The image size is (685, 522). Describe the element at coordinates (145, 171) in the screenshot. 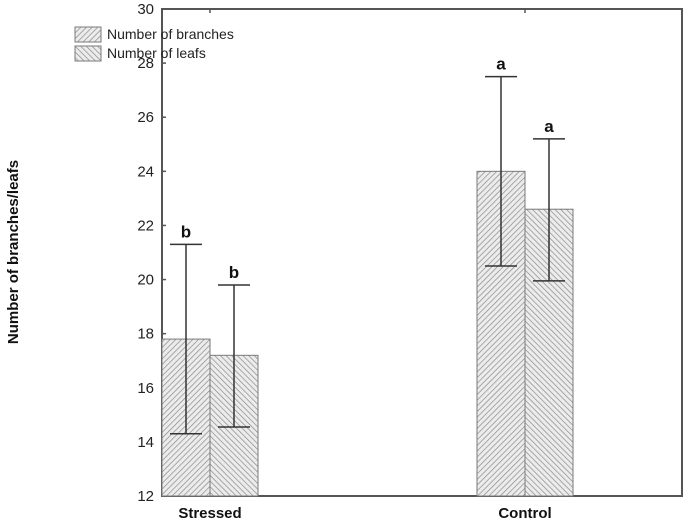

I see `y-tick-label: 24` at that location.